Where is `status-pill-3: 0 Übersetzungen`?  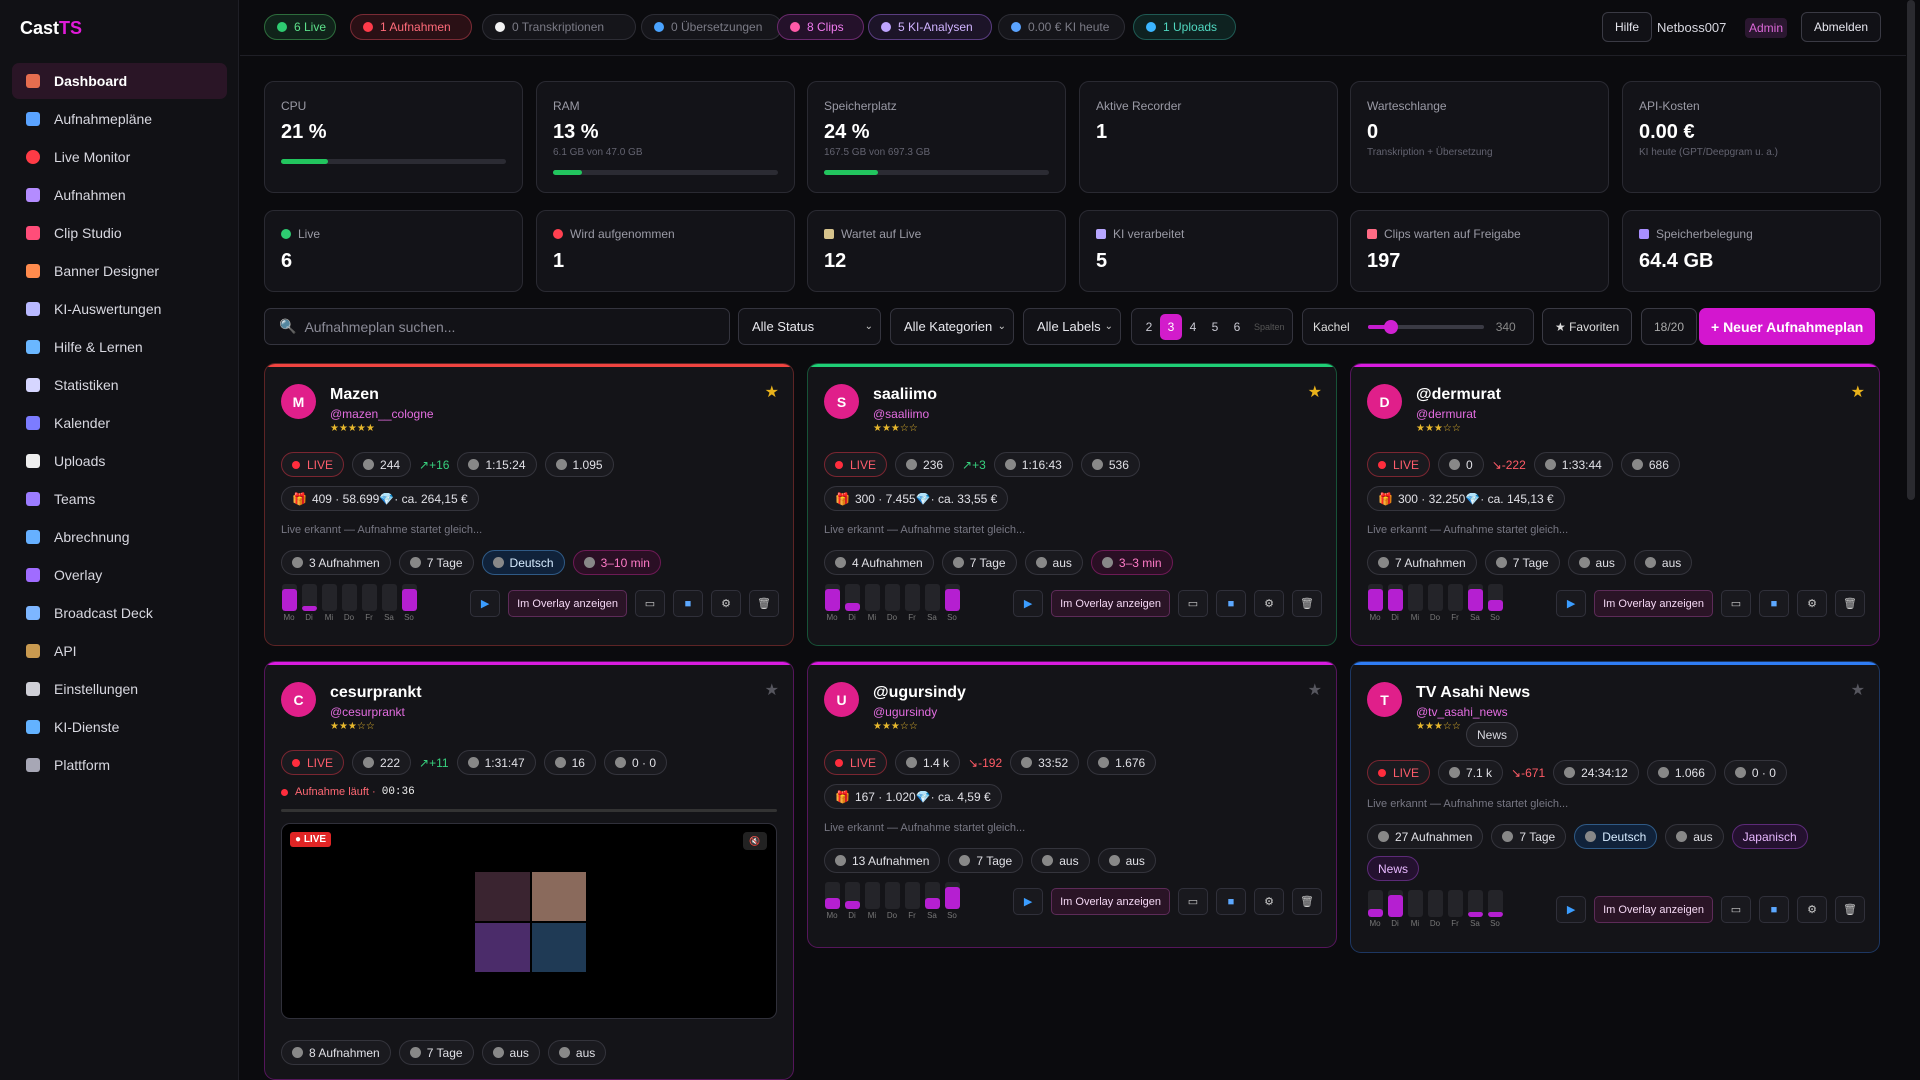
status-pill-3: 0 Übersetzungen is located at coordinates (711, 27).